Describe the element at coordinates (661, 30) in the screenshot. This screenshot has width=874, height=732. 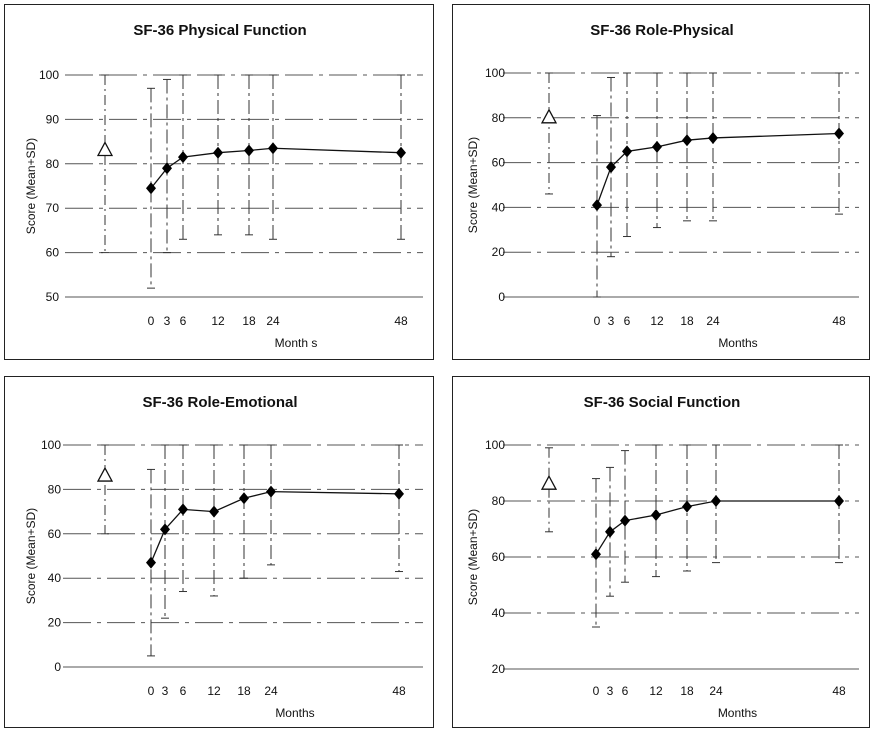
I see `chart-title: SF-36 Role-Physical` at that location.